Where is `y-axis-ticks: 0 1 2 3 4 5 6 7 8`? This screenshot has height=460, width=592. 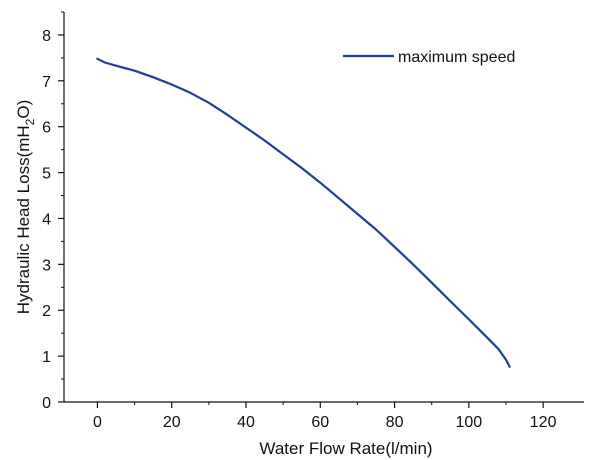 y-axis-ticks: 0 1 2 3 4 5 6 7 8 is located at coordinates (53, 211).